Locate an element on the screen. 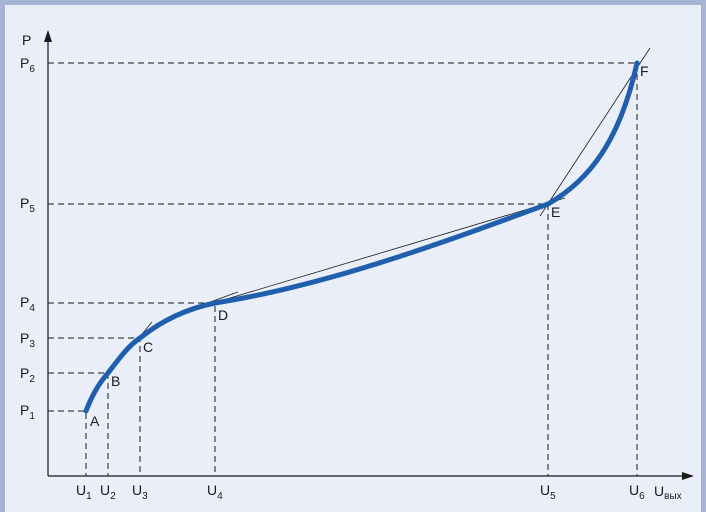  x-axis-title: Uвых is located at coordinates (668, 492).